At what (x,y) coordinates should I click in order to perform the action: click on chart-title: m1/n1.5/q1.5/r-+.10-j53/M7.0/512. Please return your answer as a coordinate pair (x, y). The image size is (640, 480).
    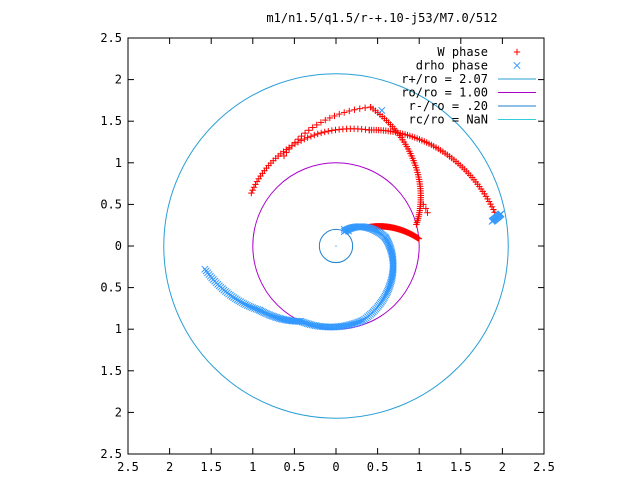
    Looking at the image, I should click on (381, 18).